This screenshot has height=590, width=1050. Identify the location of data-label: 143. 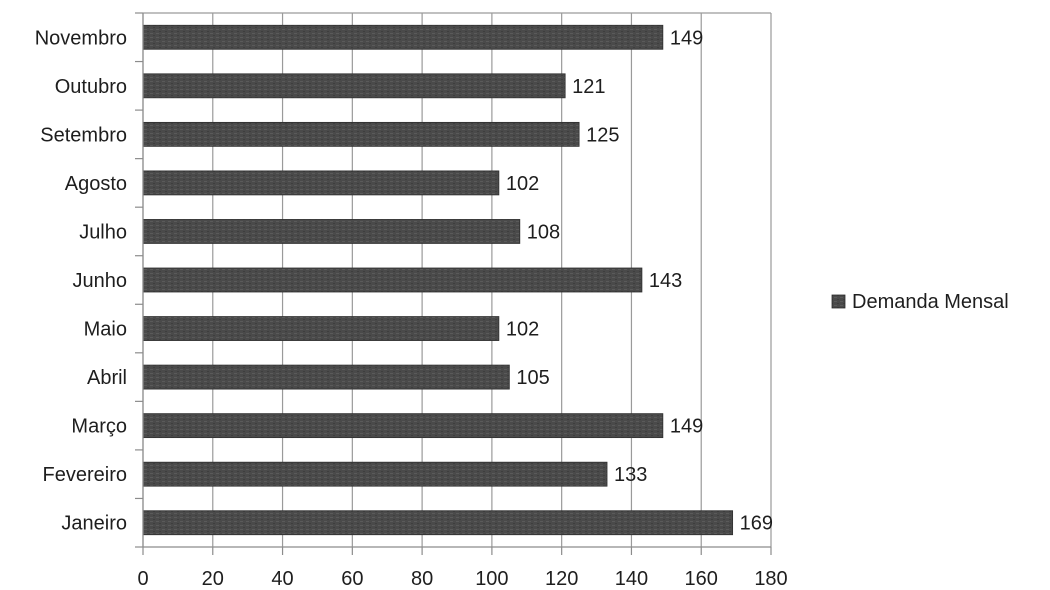
(665, 281).